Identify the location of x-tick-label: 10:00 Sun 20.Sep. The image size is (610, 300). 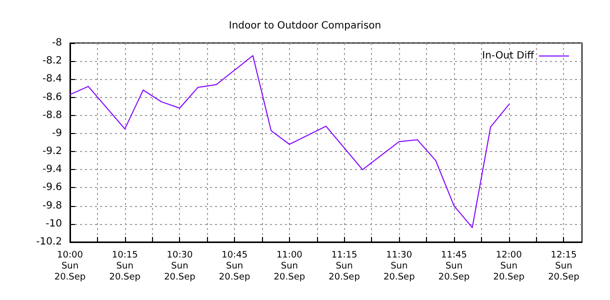
(70, 266).